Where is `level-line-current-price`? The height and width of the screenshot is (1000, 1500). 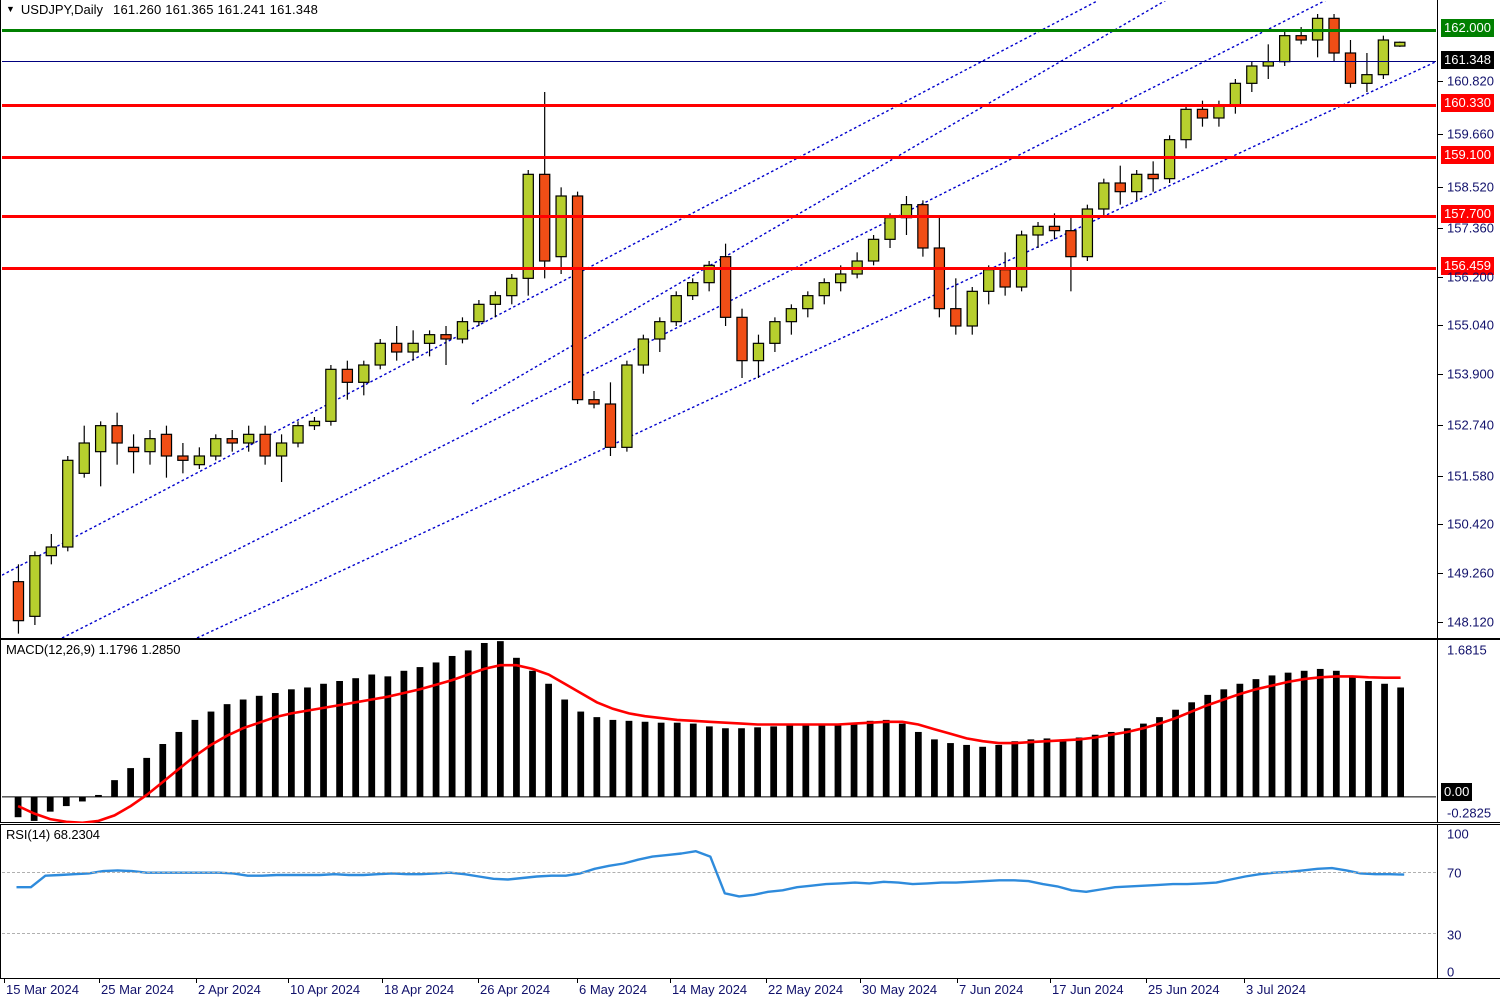 level-line-current-price is located at coordinates (719, 61).